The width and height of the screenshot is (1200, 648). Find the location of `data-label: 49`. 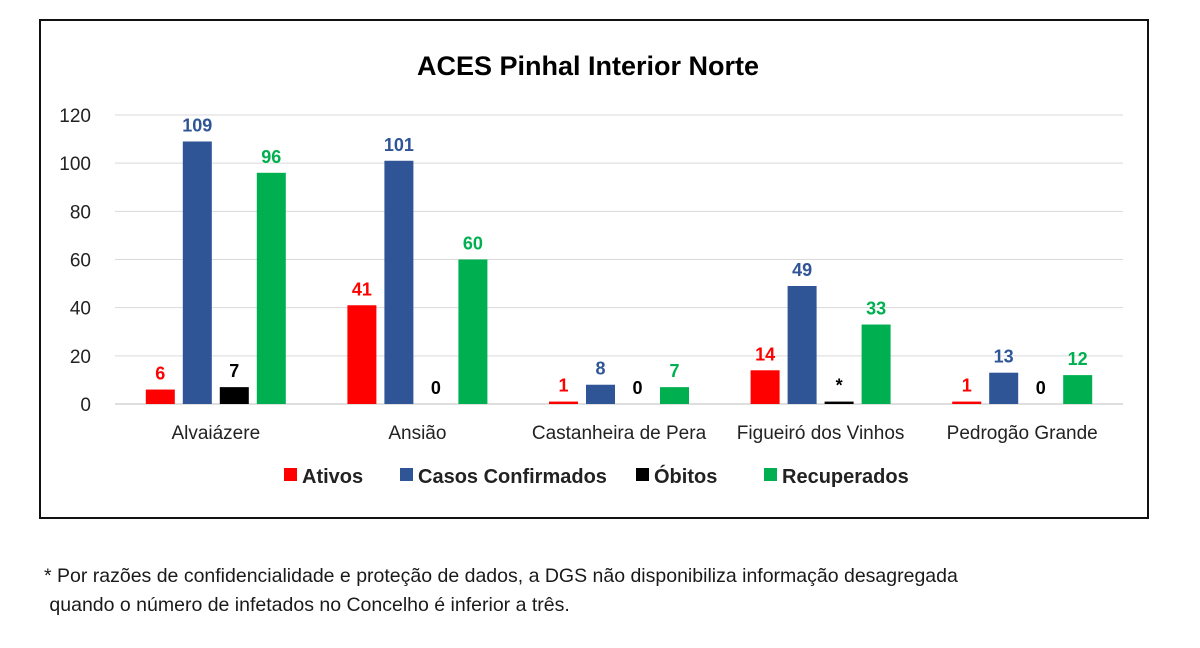

data-label: 49 is located at coordinates (802, 270).